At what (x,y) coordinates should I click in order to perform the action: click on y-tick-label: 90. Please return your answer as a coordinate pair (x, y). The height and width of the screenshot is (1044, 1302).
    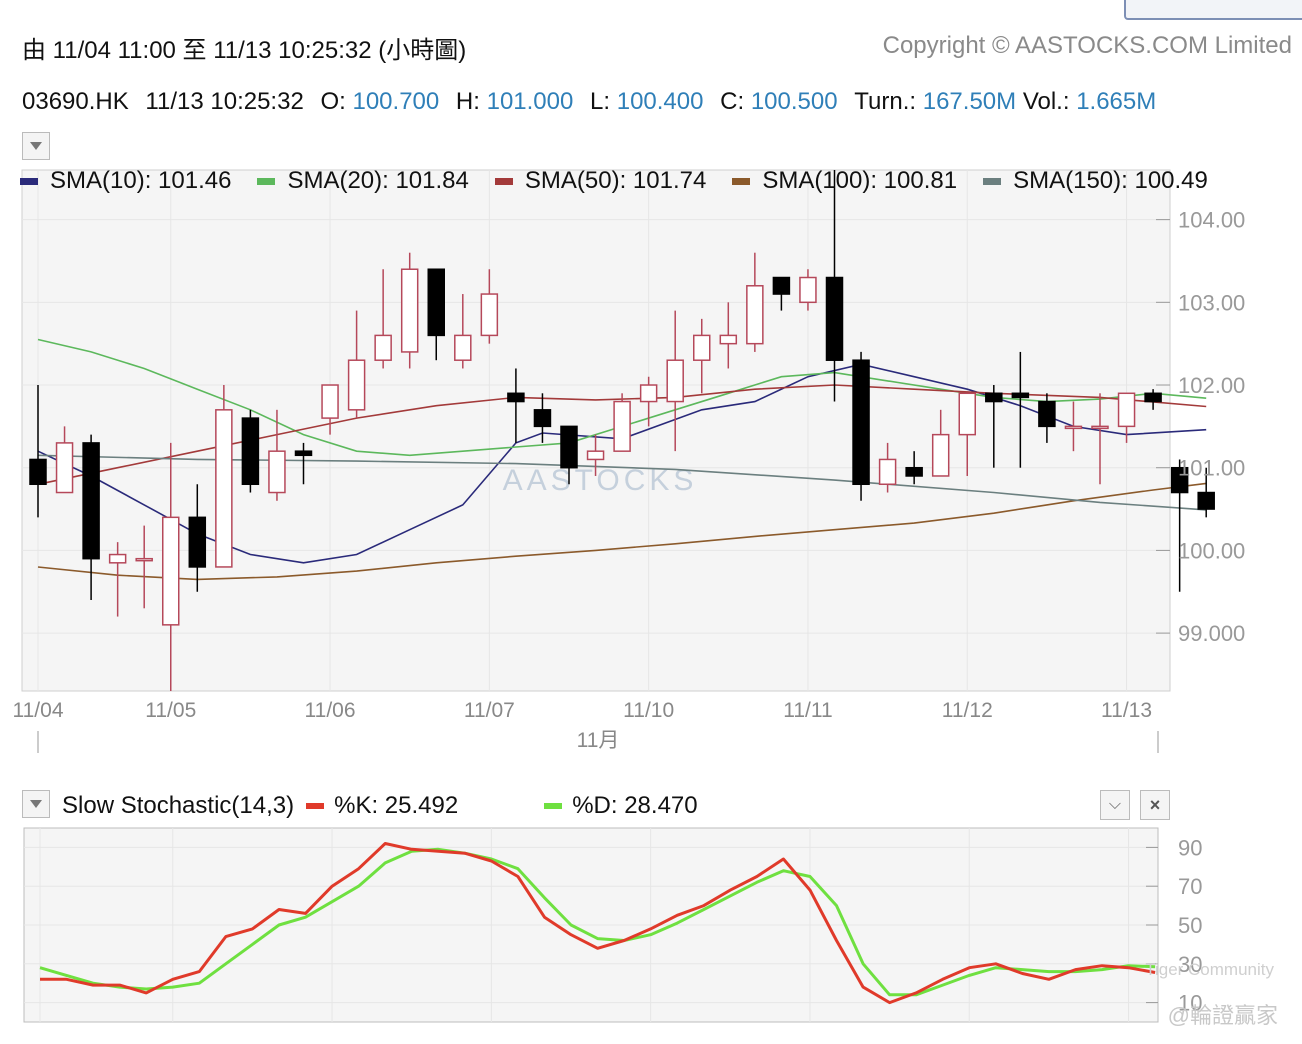
    Looking at the image, I should click on (1190, 847).